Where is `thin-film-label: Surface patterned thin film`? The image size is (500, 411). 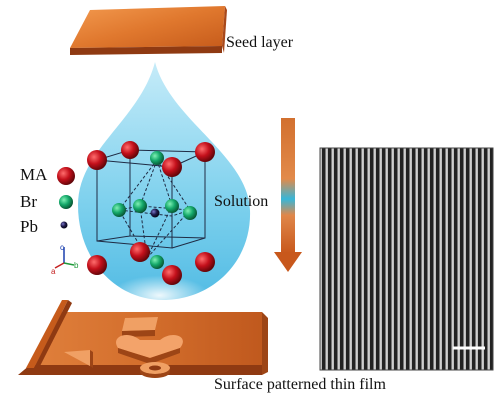 thin-film-label: Surface patterned thin film is located at coordinates (300, 384).